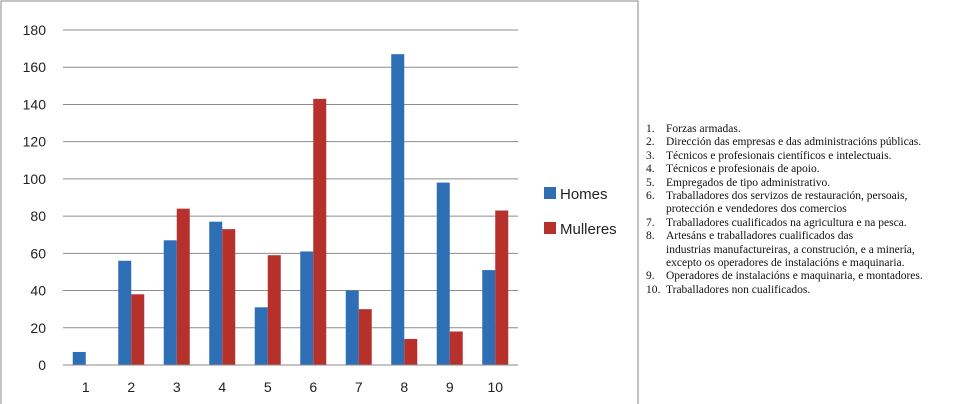  I want to click on note-line: Empregados de tipo administrativo., so click(748, 182).